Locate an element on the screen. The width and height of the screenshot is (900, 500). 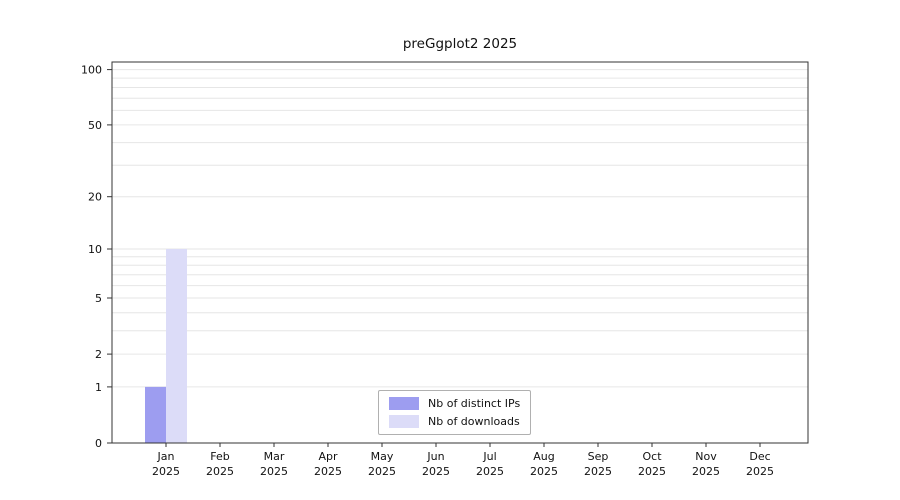
x-tick-label: Apr 2025 is located at coordinates (328, 464).